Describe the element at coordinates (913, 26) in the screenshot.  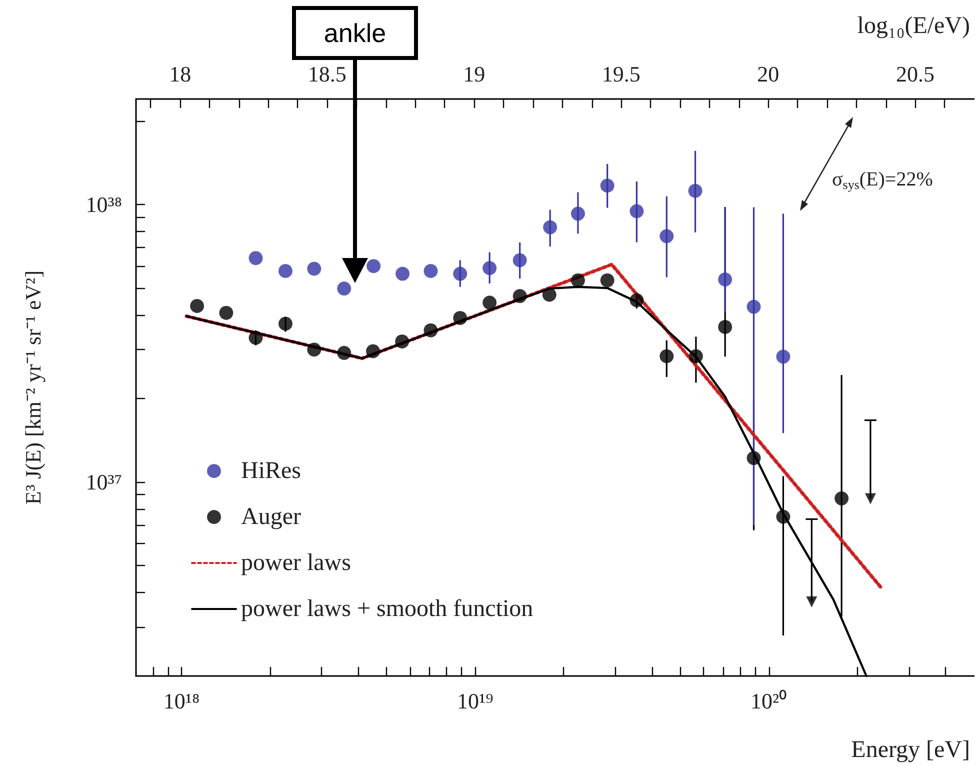
I see `x2-axis-title: log₁₀(E/eV)` at that location.